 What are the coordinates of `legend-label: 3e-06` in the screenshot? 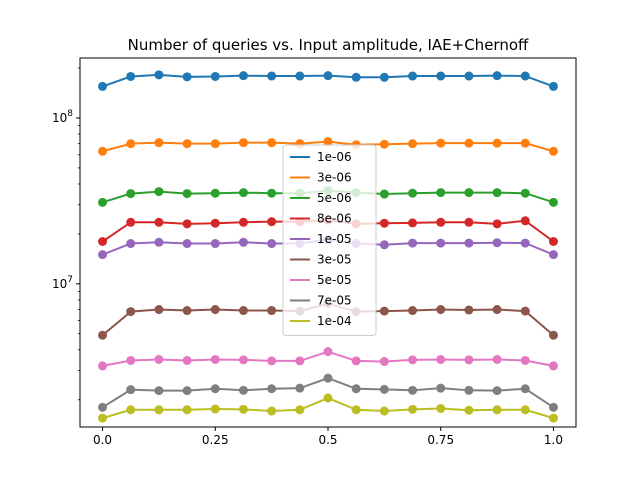 It's located at (334, 178).